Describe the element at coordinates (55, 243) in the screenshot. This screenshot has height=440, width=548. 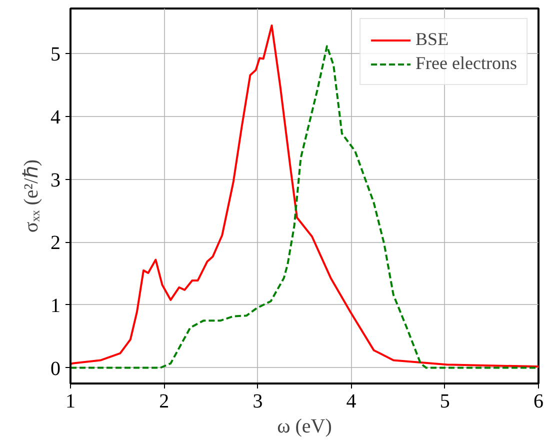
I see `y-tick-label: 2` at that location.